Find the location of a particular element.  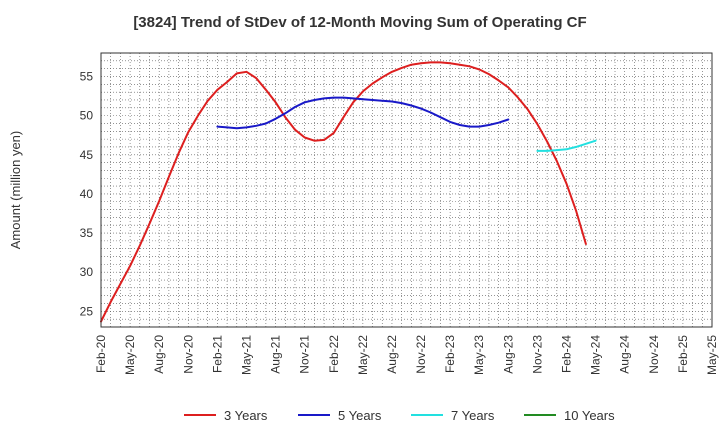

legend-label-5-years: 5 Years is located at coordinates (360, 415).